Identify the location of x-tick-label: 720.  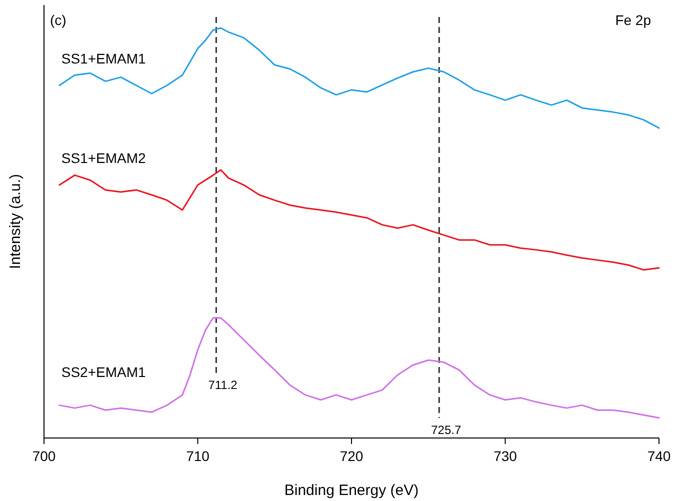
(352, 456).